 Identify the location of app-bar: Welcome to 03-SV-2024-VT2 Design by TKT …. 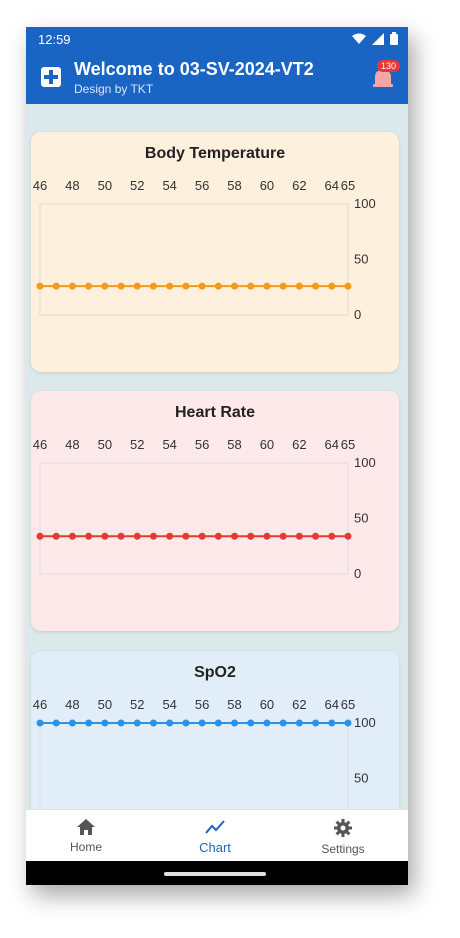
(217, 78).